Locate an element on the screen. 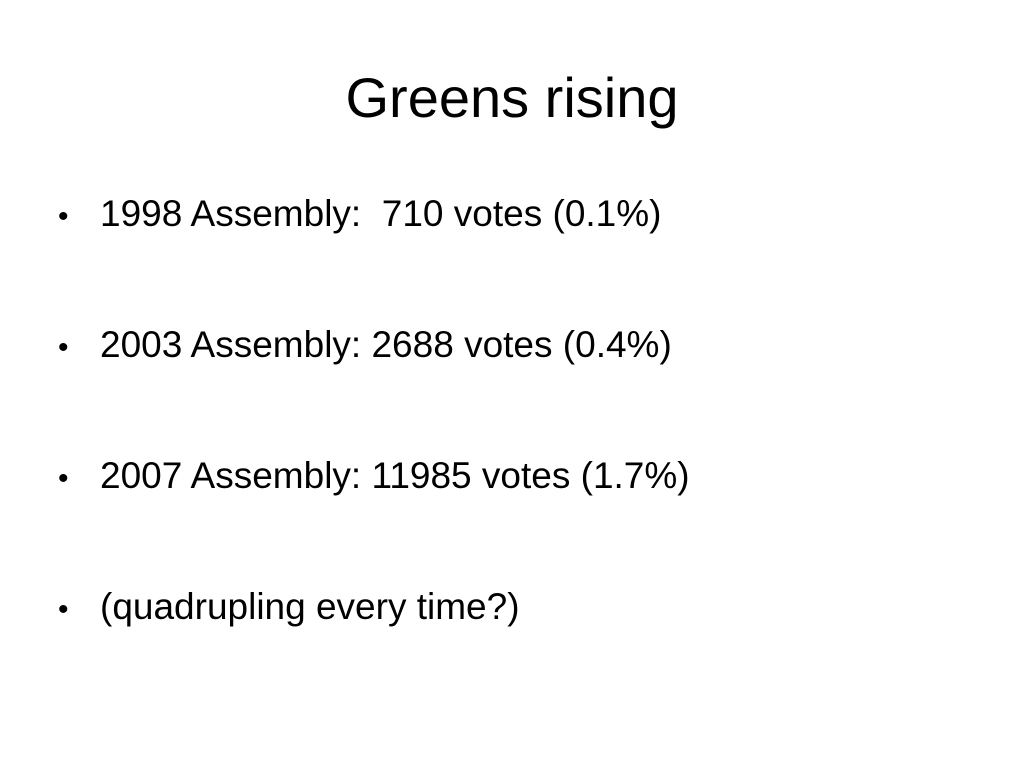 This screenshot has height=768, width=1024. list-item: • 2007 Assembly: 11985 votes (1.7%) is located at coordinates (374, 513).